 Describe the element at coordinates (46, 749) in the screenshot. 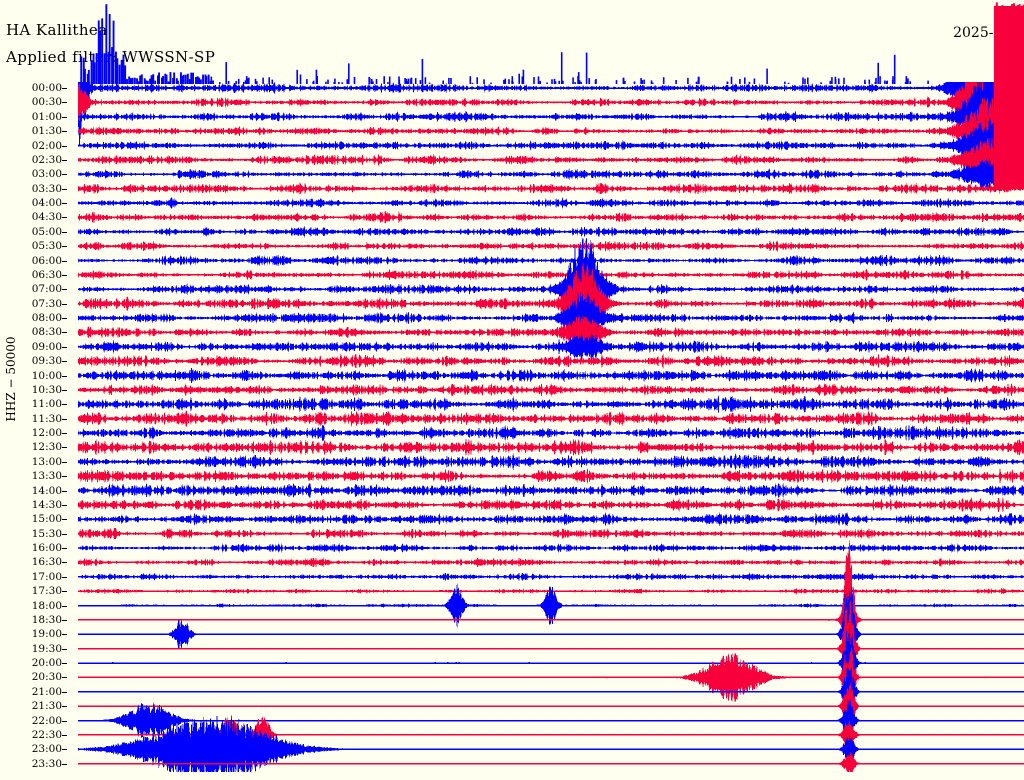

I see `time-label: 23:00` at that location.